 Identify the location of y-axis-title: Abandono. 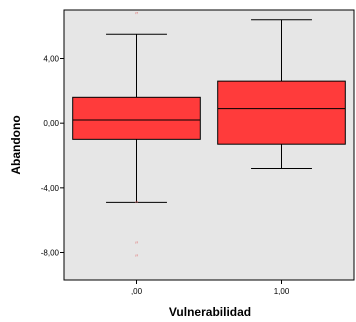
(16, 144).